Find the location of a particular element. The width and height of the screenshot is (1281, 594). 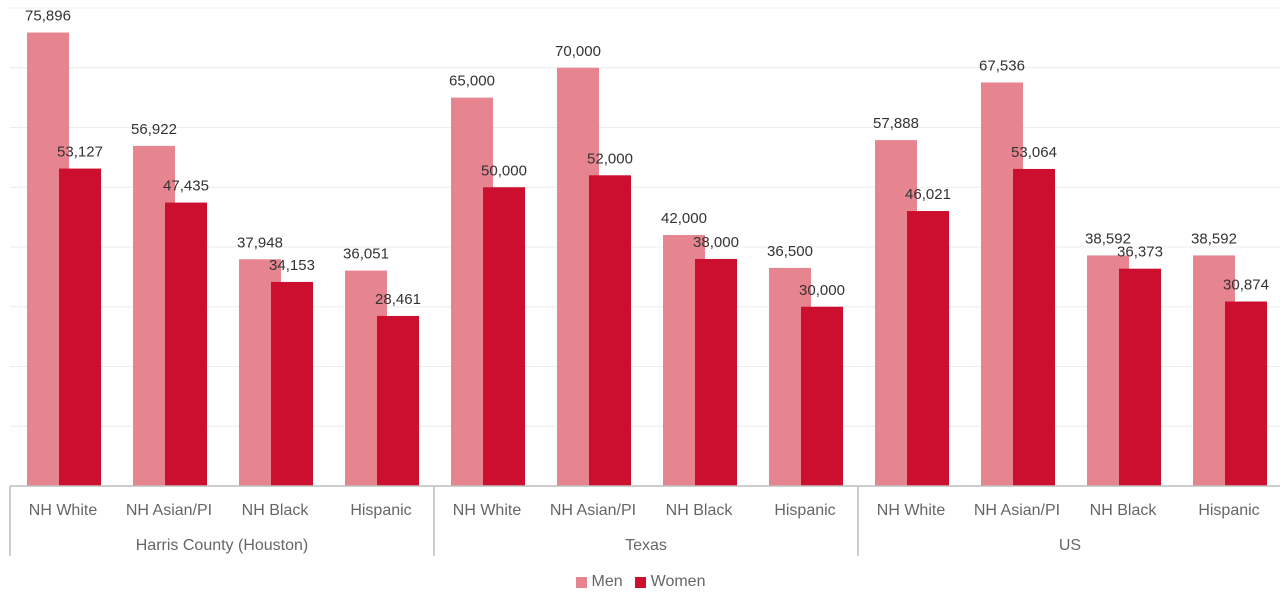

data-label-women: 53,127 is located at coordinates (80, 152).